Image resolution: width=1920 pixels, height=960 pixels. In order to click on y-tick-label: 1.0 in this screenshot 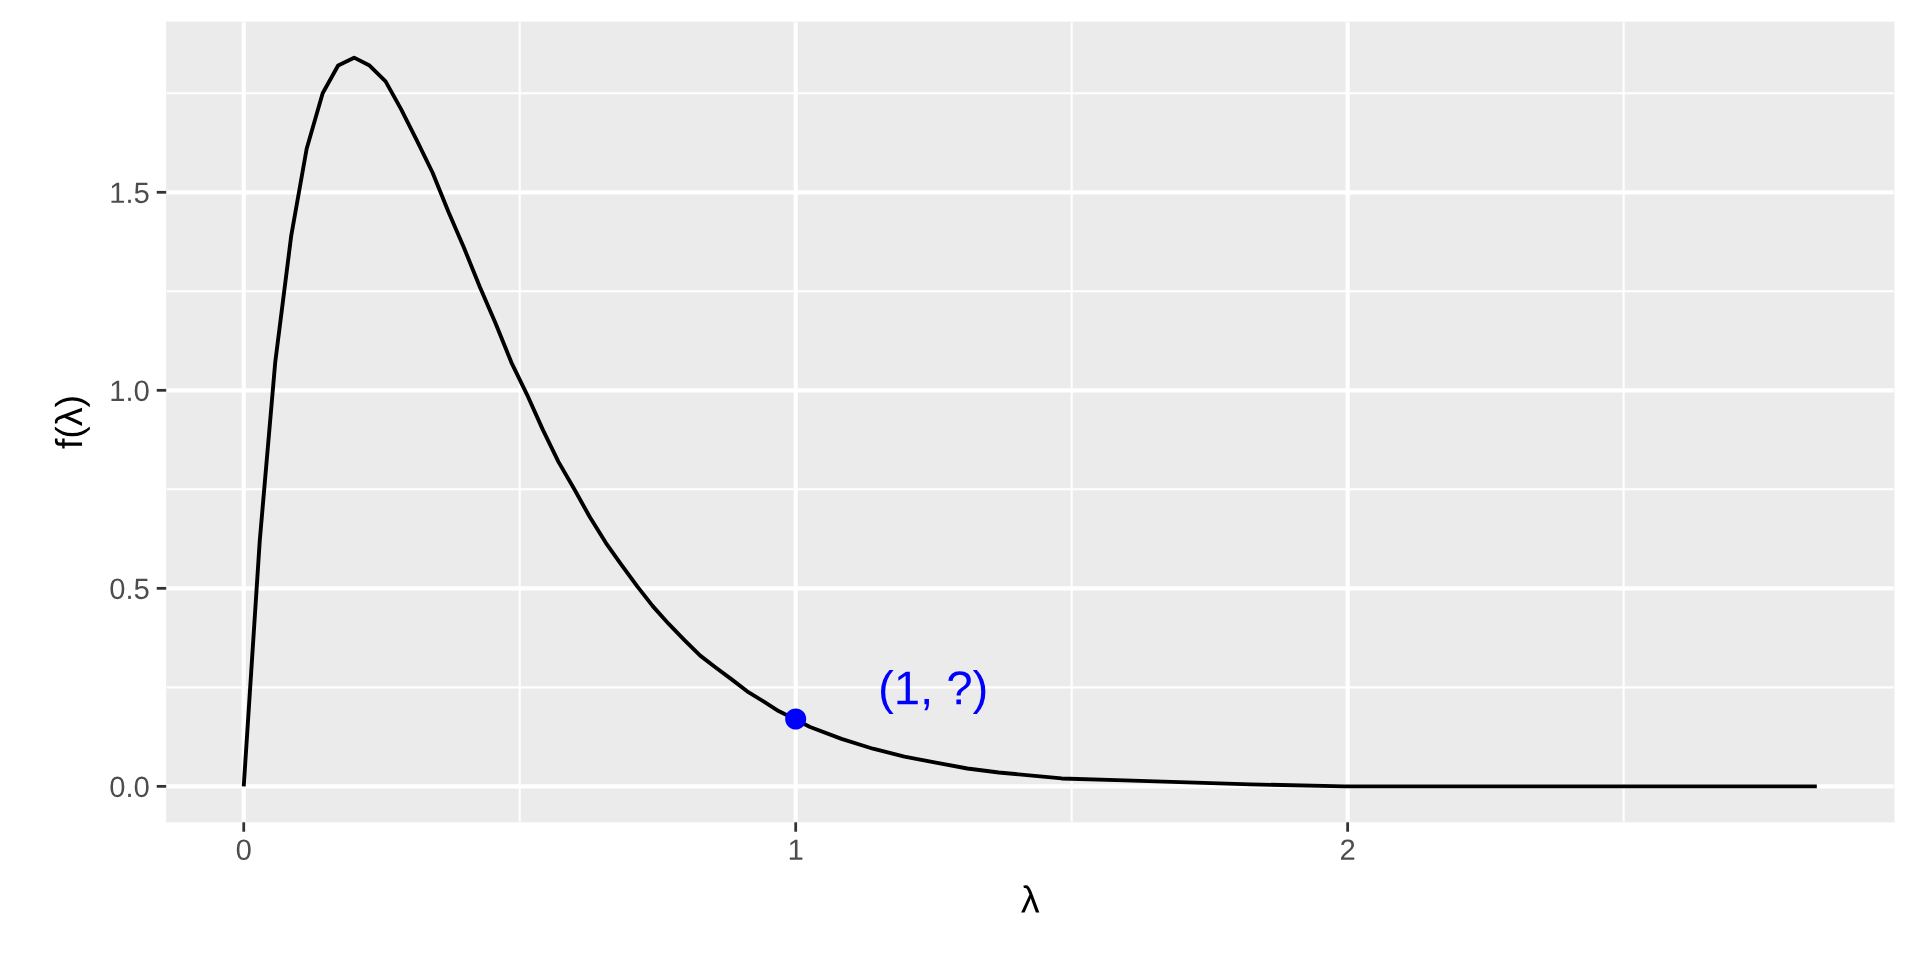, I will do `click(130, 391)`.